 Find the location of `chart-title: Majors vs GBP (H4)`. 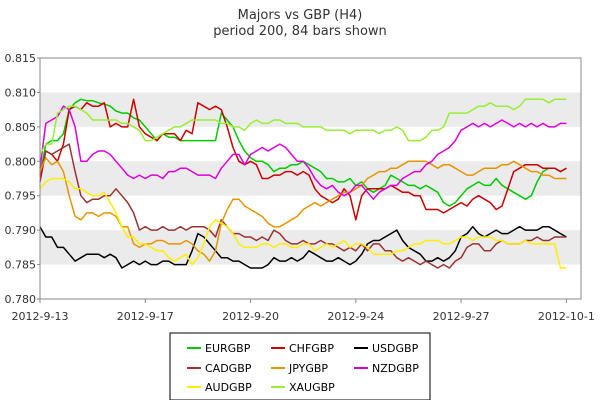

chart-title: Majors vs GBP (H4) is located at coordinates (300, 15).